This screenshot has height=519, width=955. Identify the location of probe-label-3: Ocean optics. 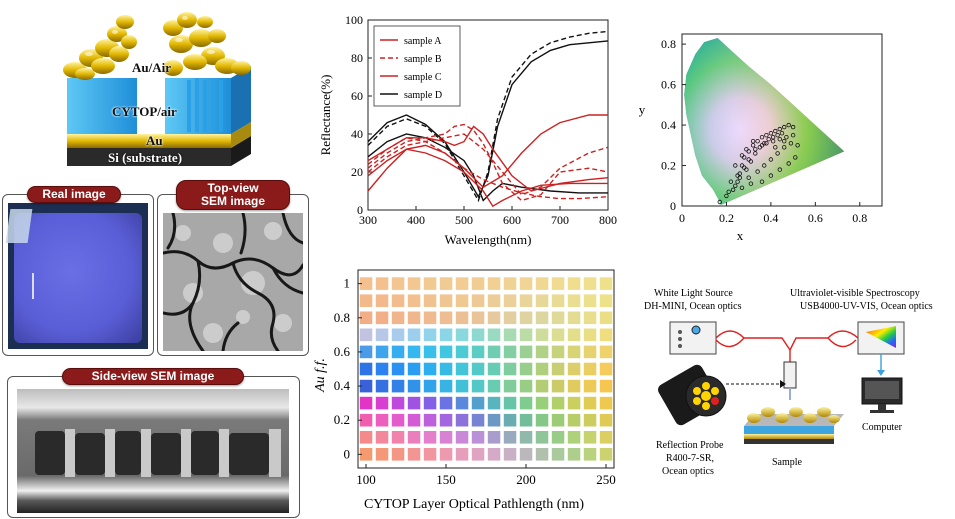
(688, 471).